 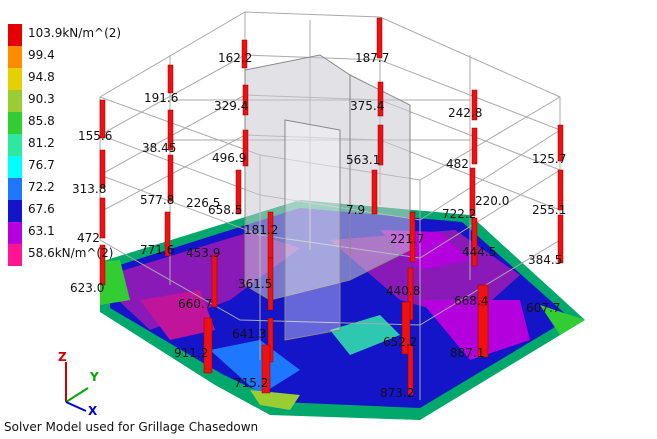 I want to click on column-value: 771.6, so click(x=157, y=250).